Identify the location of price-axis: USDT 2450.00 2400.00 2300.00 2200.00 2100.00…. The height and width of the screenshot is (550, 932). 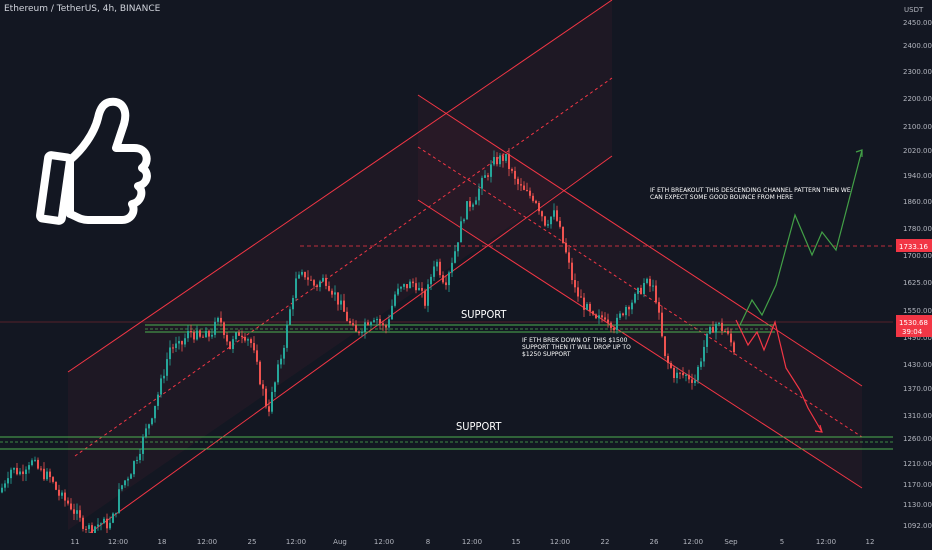
(912, 275).